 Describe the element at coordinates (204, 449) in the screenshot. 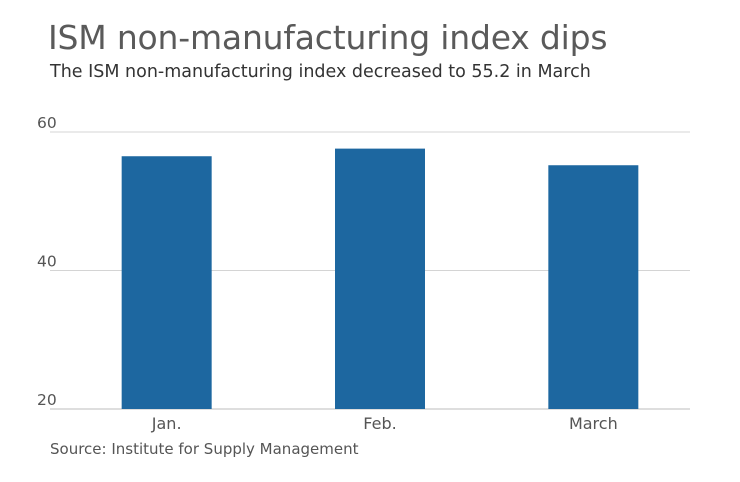

I see `chart-source: Source: Institute for Supply Management` at that location.